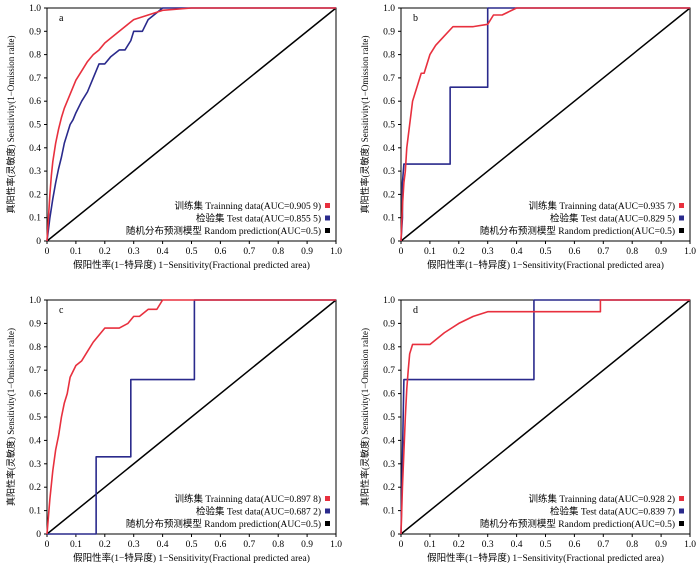 This screenshot has height=575, width=700. I want to click on test-legend-label: 检验集 Test data(AUC=0.687 2), so click(258, 512).